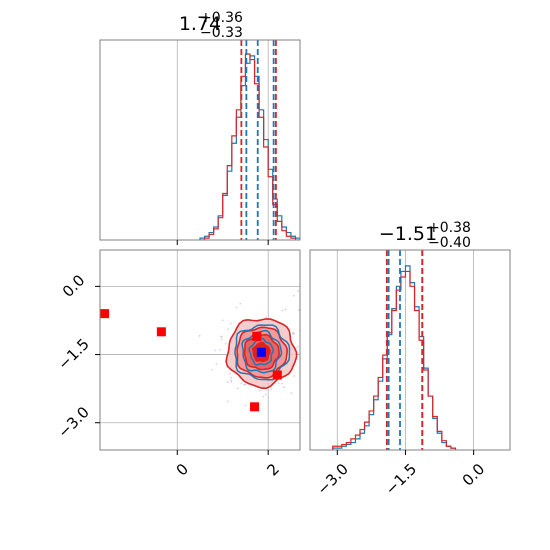  I want to click on panel-1-title: 1.74, so click(200, 24).